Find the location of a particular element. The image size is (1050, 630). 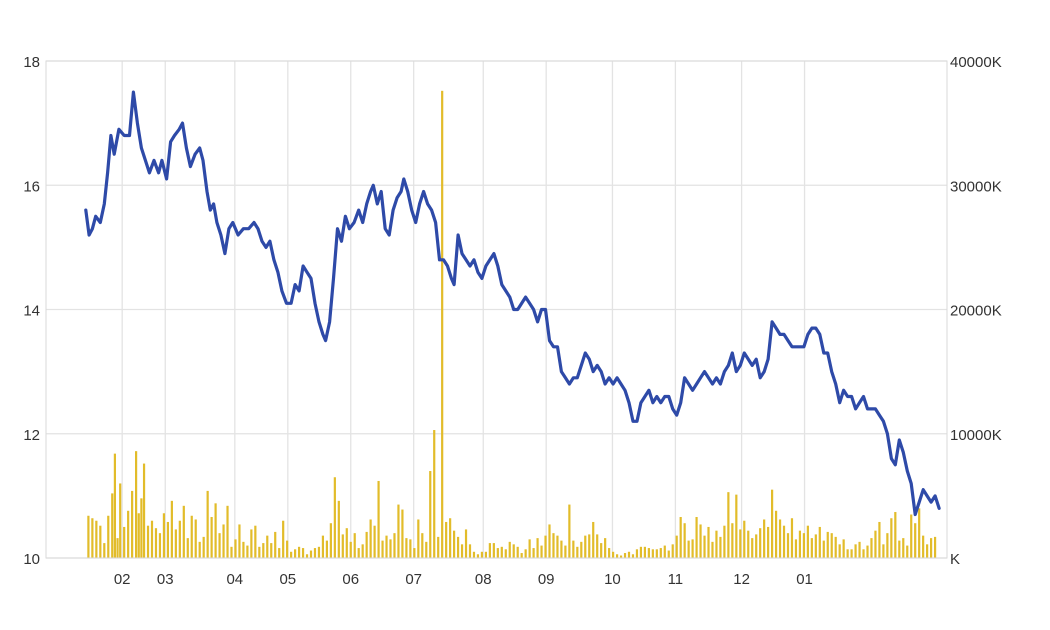

left-axis-ticks: 10 12 14 16 18 is located at coordinates (31, 311).